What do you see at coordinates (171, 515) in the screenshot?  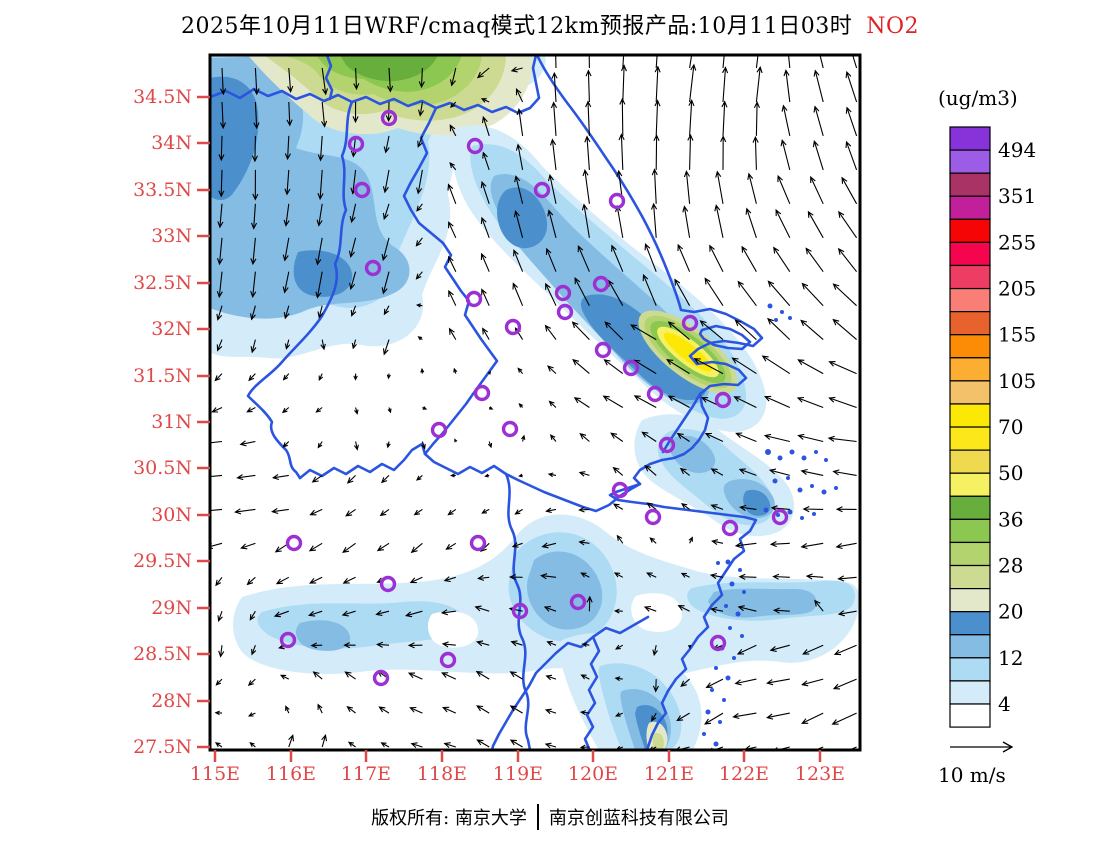 I see `lat-label: 30N` at bounding box center [171, 515].